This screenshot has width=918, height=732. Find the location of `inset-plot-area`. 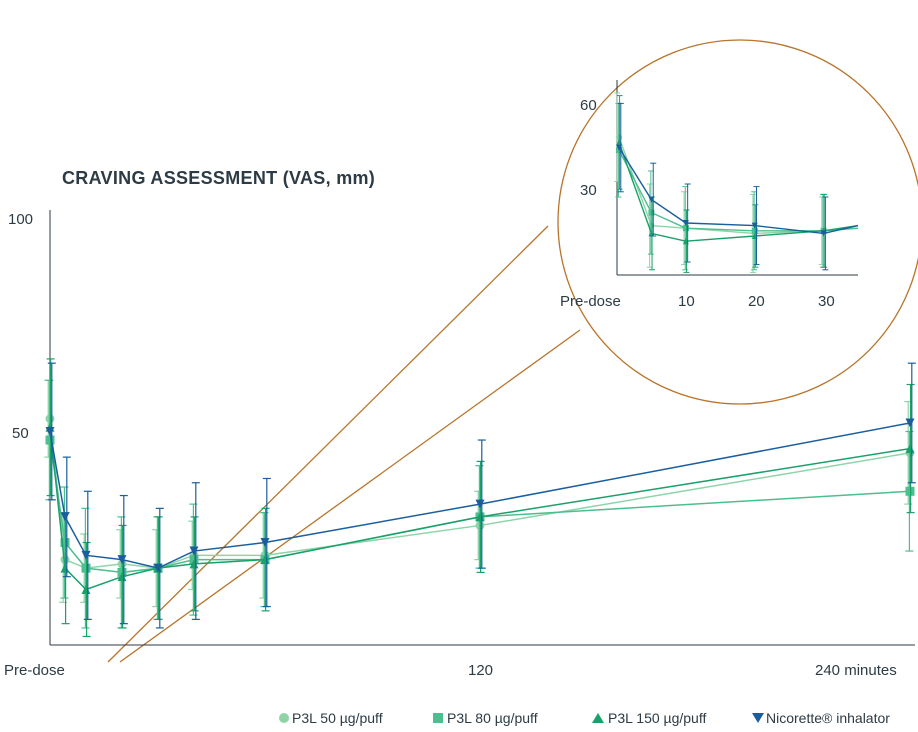

inset-plot-area is located at coordinates (736, 182).